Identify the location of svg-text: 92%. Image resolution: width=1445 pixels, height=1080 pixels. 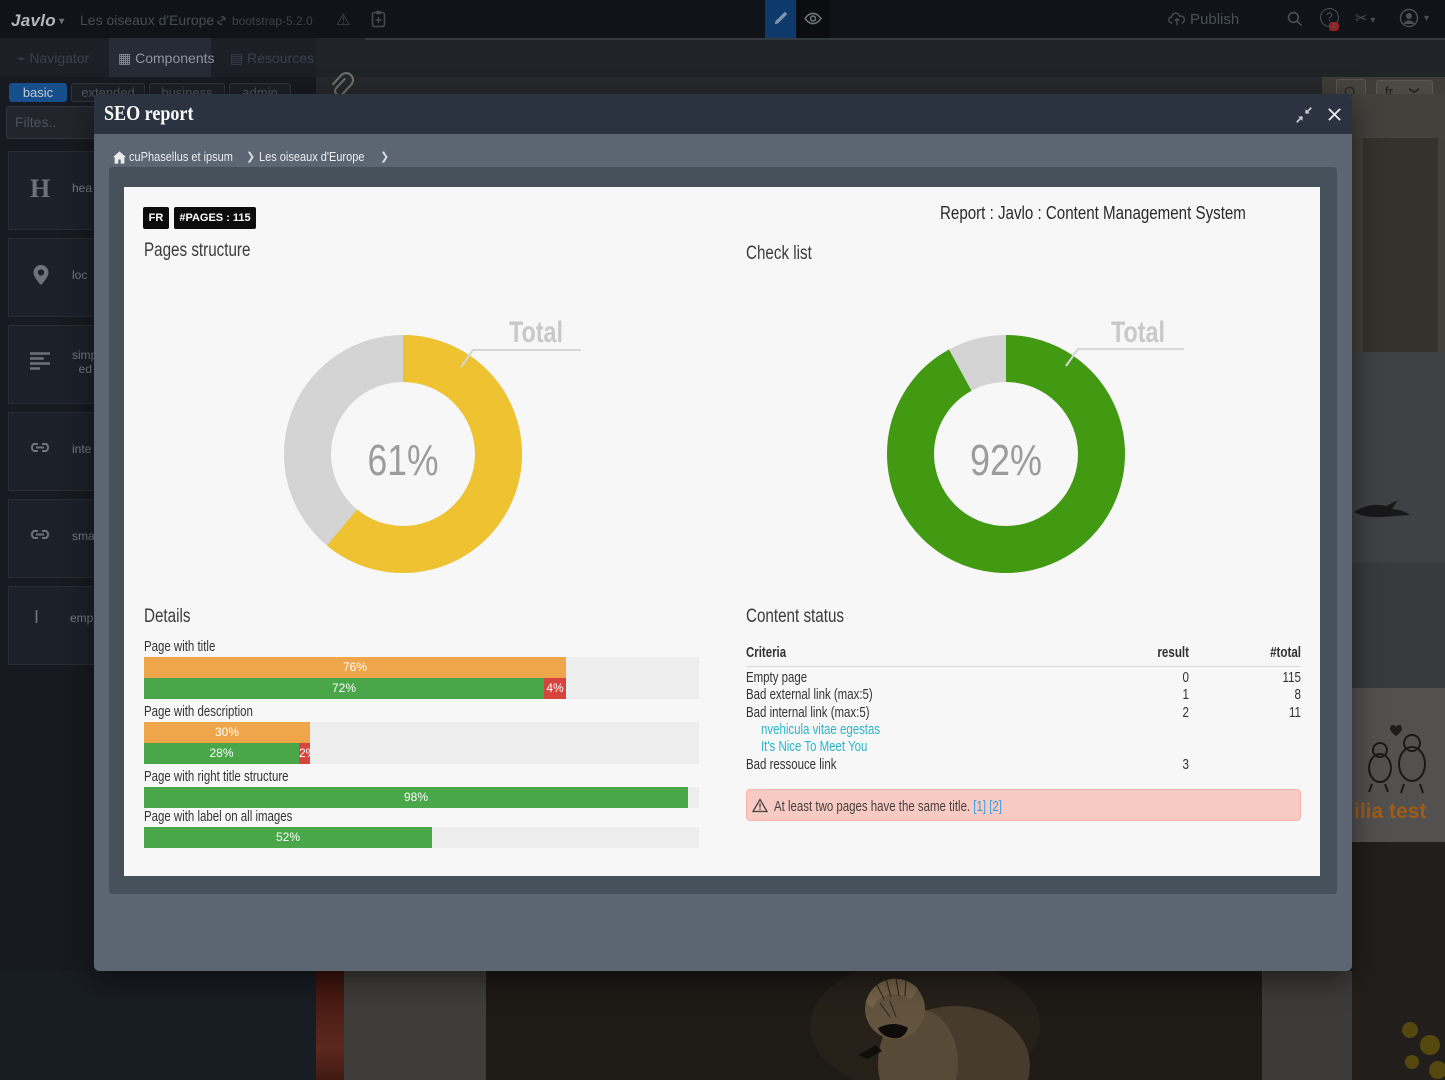
(1006, 461).